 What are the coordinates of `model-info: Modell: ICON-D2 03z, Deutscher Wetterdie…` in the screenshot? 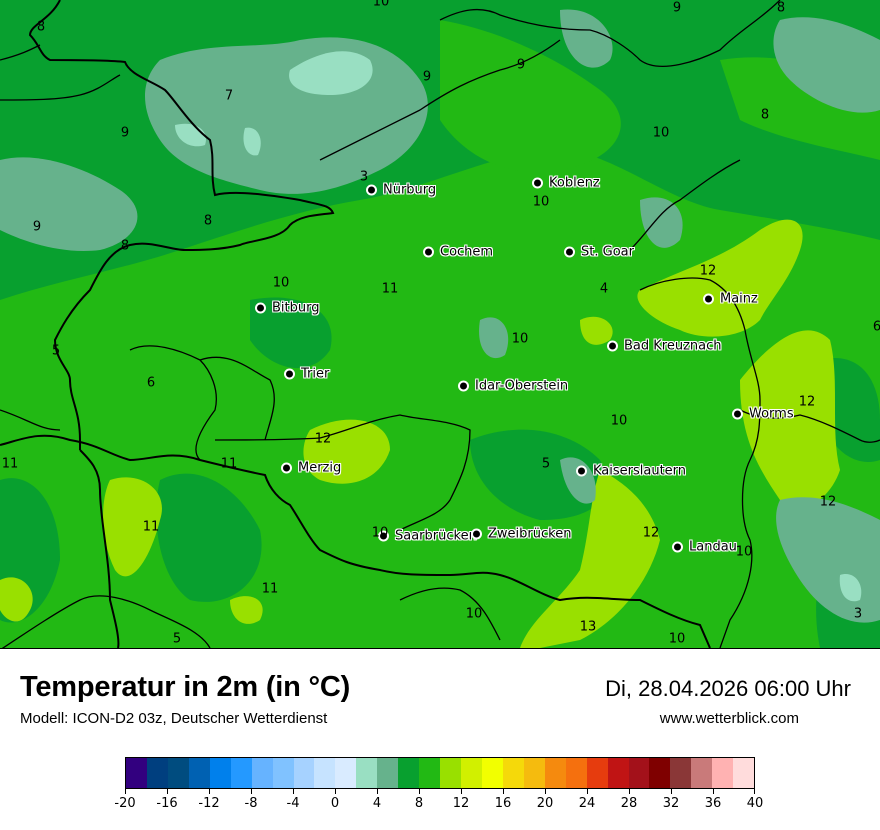 It's located at (174, 718).